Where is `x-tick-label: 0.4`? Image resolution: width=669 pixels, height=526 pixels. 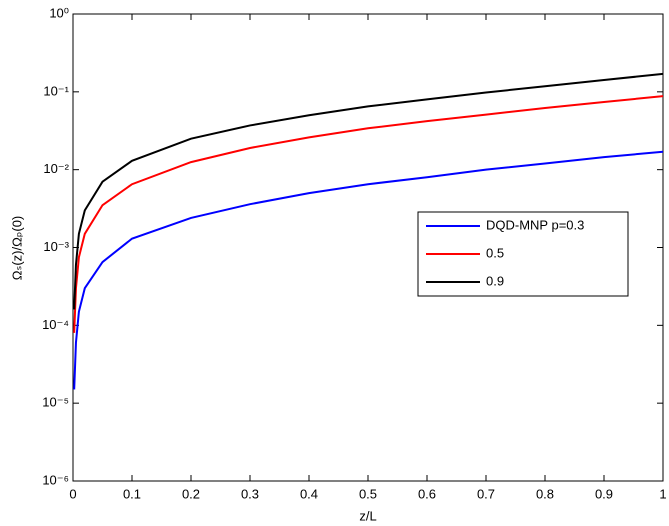
x-tick-label: 0.4 is located at coordinates (309, 493).